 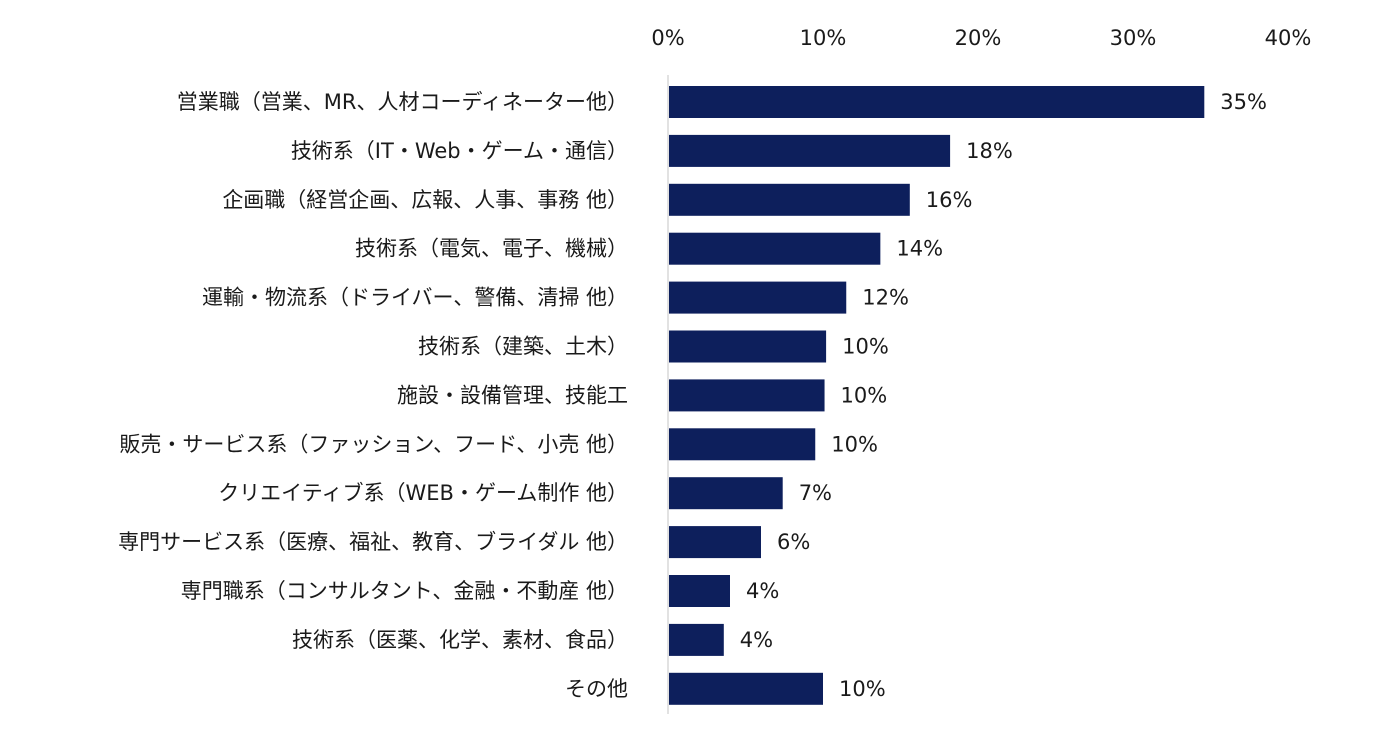 I want to click on category-label: 専門サービス系（医療、福祉、教育、ブライダル 他）, so click(x=373, y=542).